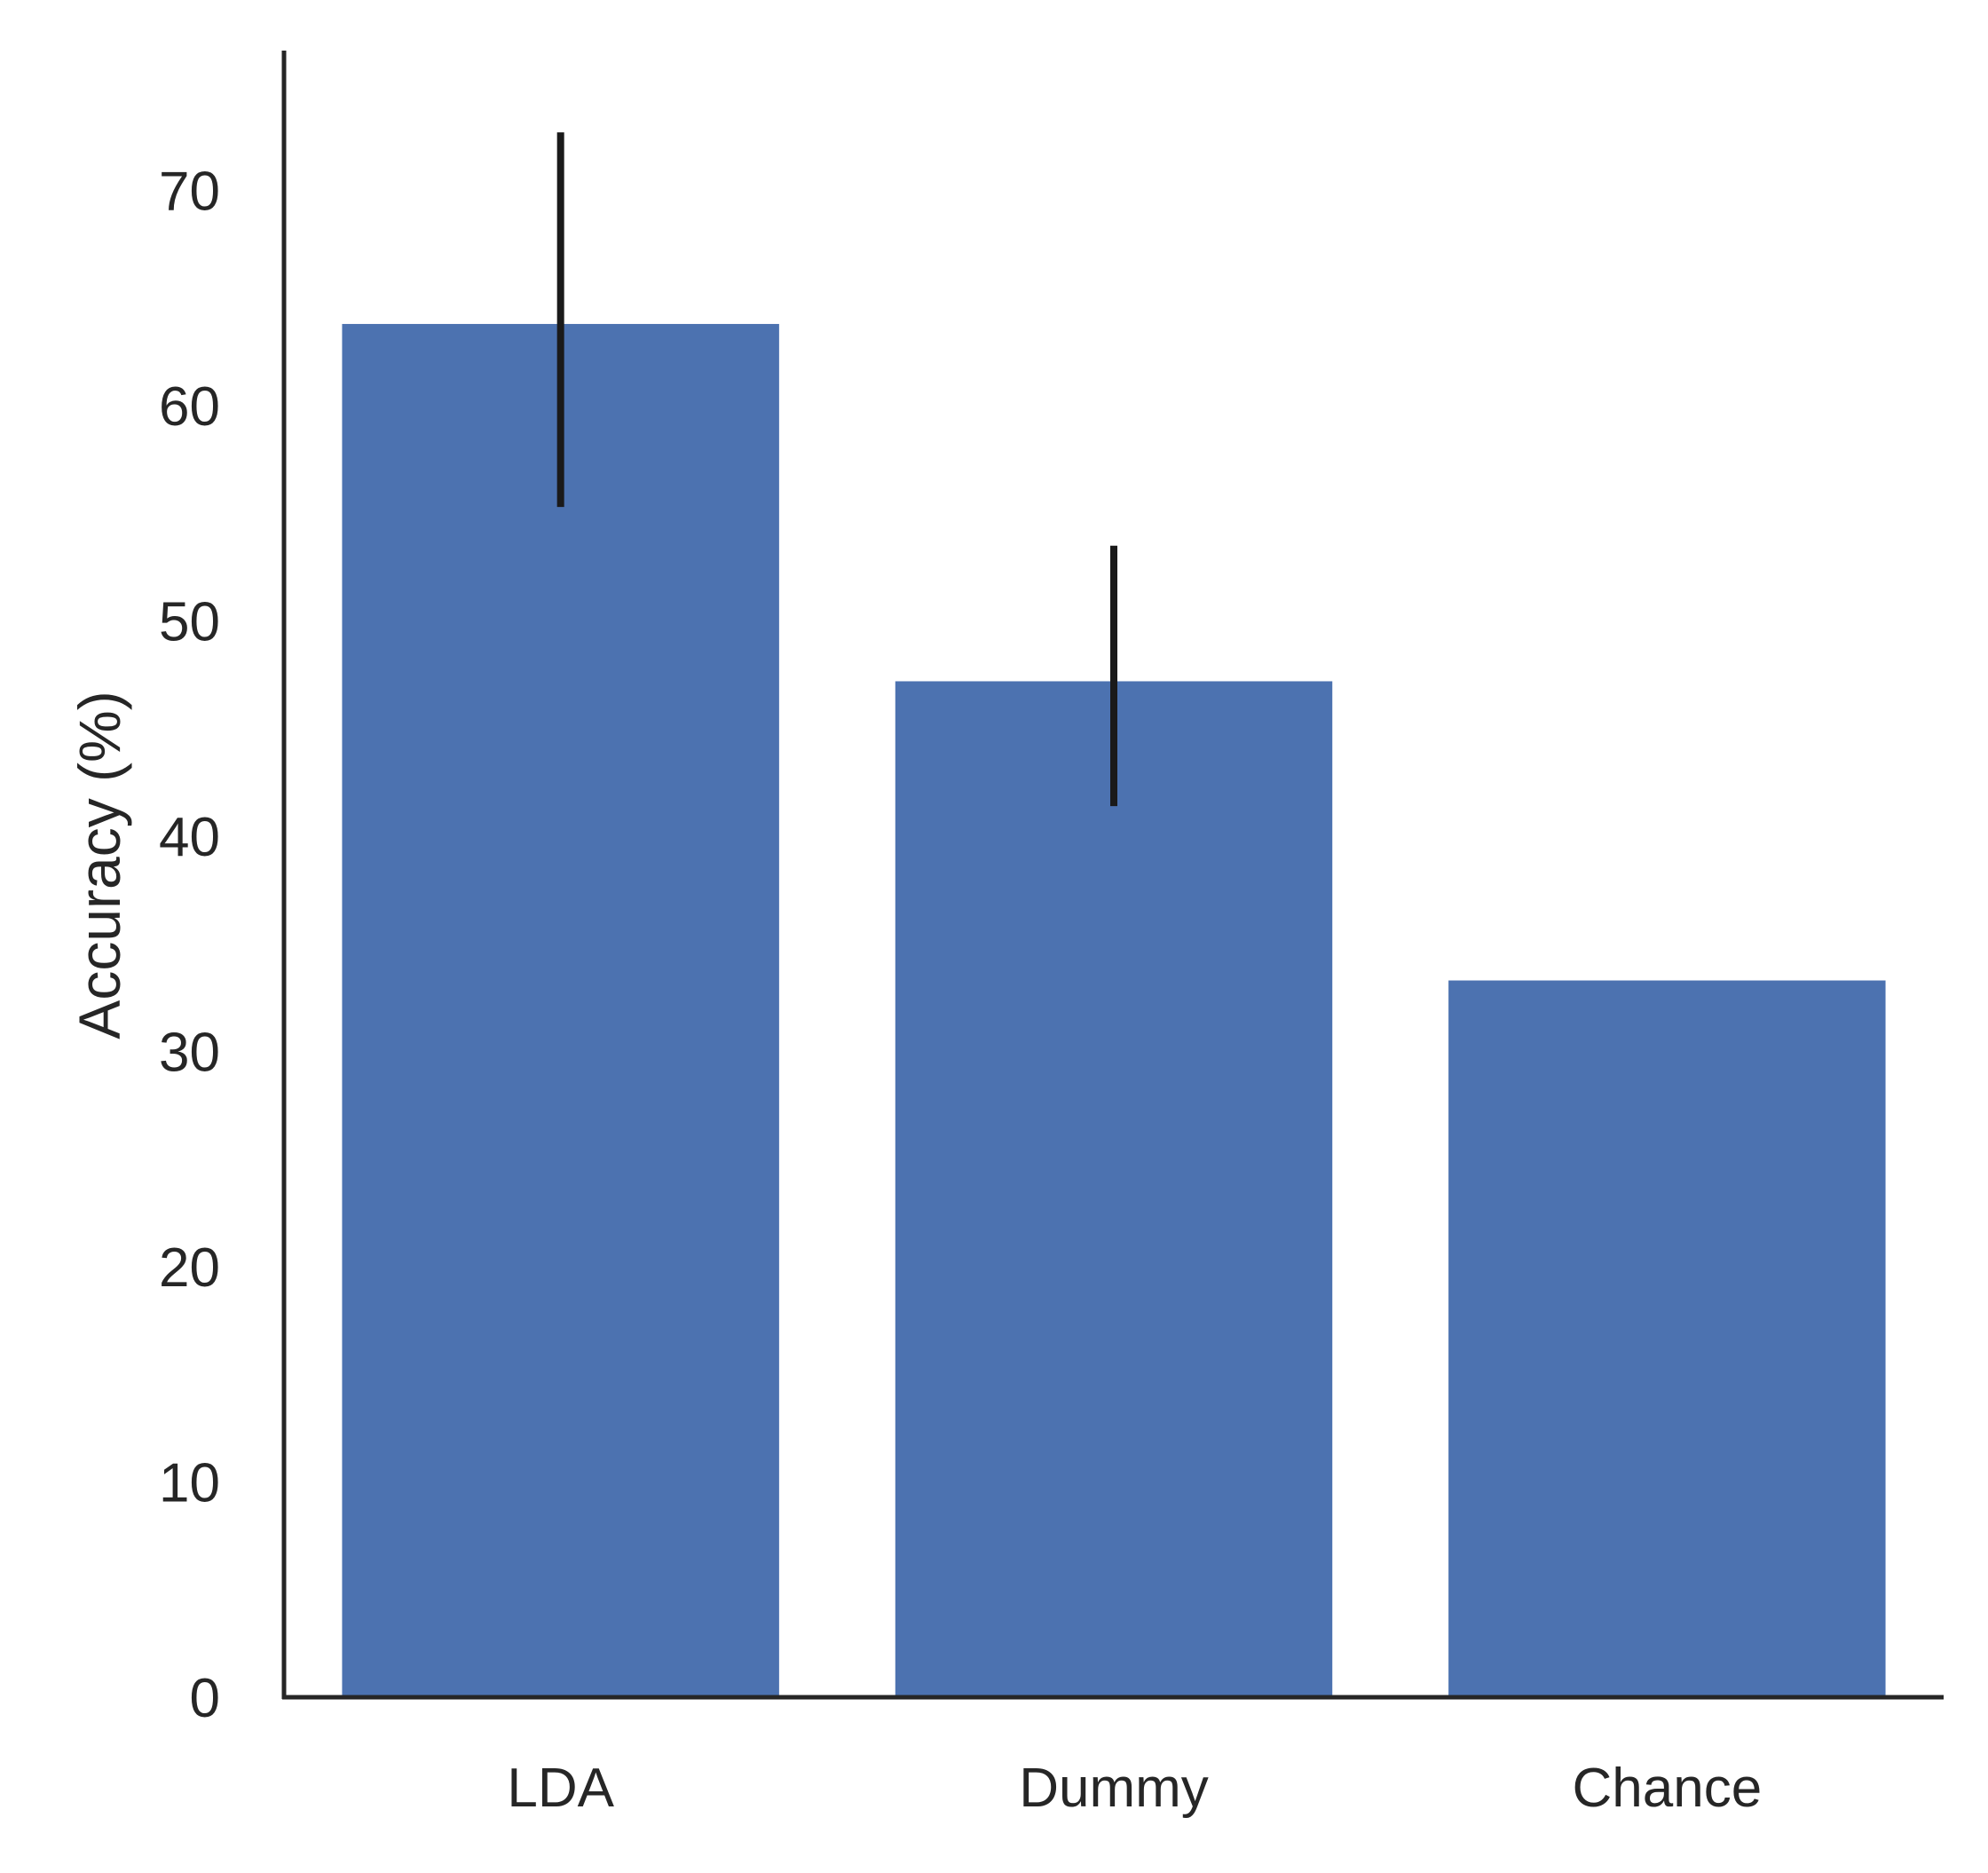 The image size is (1988, 1873). Describe the element at coordinates (836, 470) in the screenshot. I see `error-bars-layer` at that location.